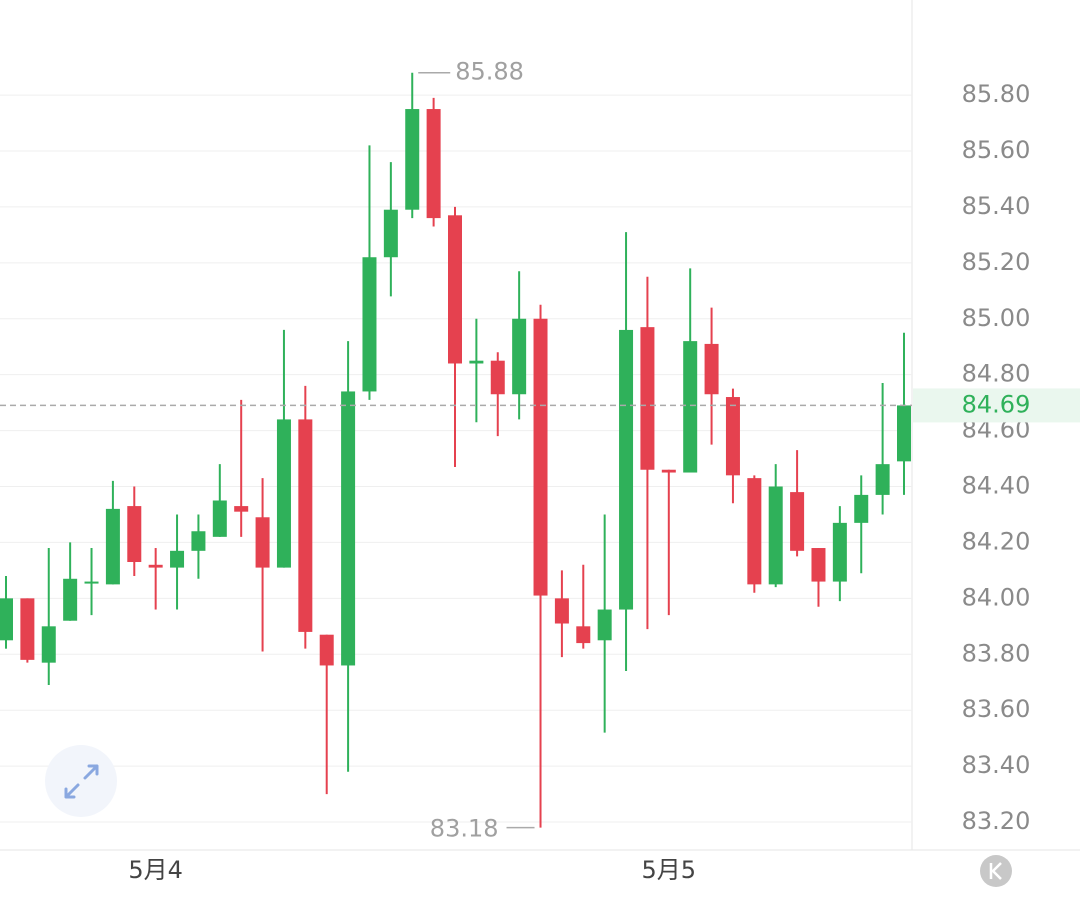 The width and height of the screenshot is (1080, 900). What do you see at coordinates (996, 318) in the screenshot?
I see `y-tick-label: 85.00` at bounding box center [996, 318].